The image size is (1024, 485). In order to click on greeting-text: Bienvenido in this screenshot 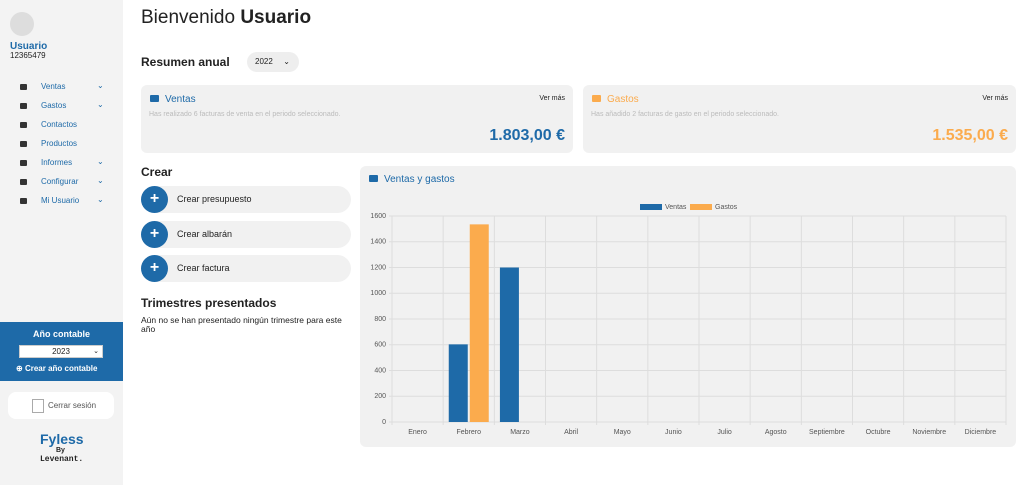, I will do `click(188, 17)`.